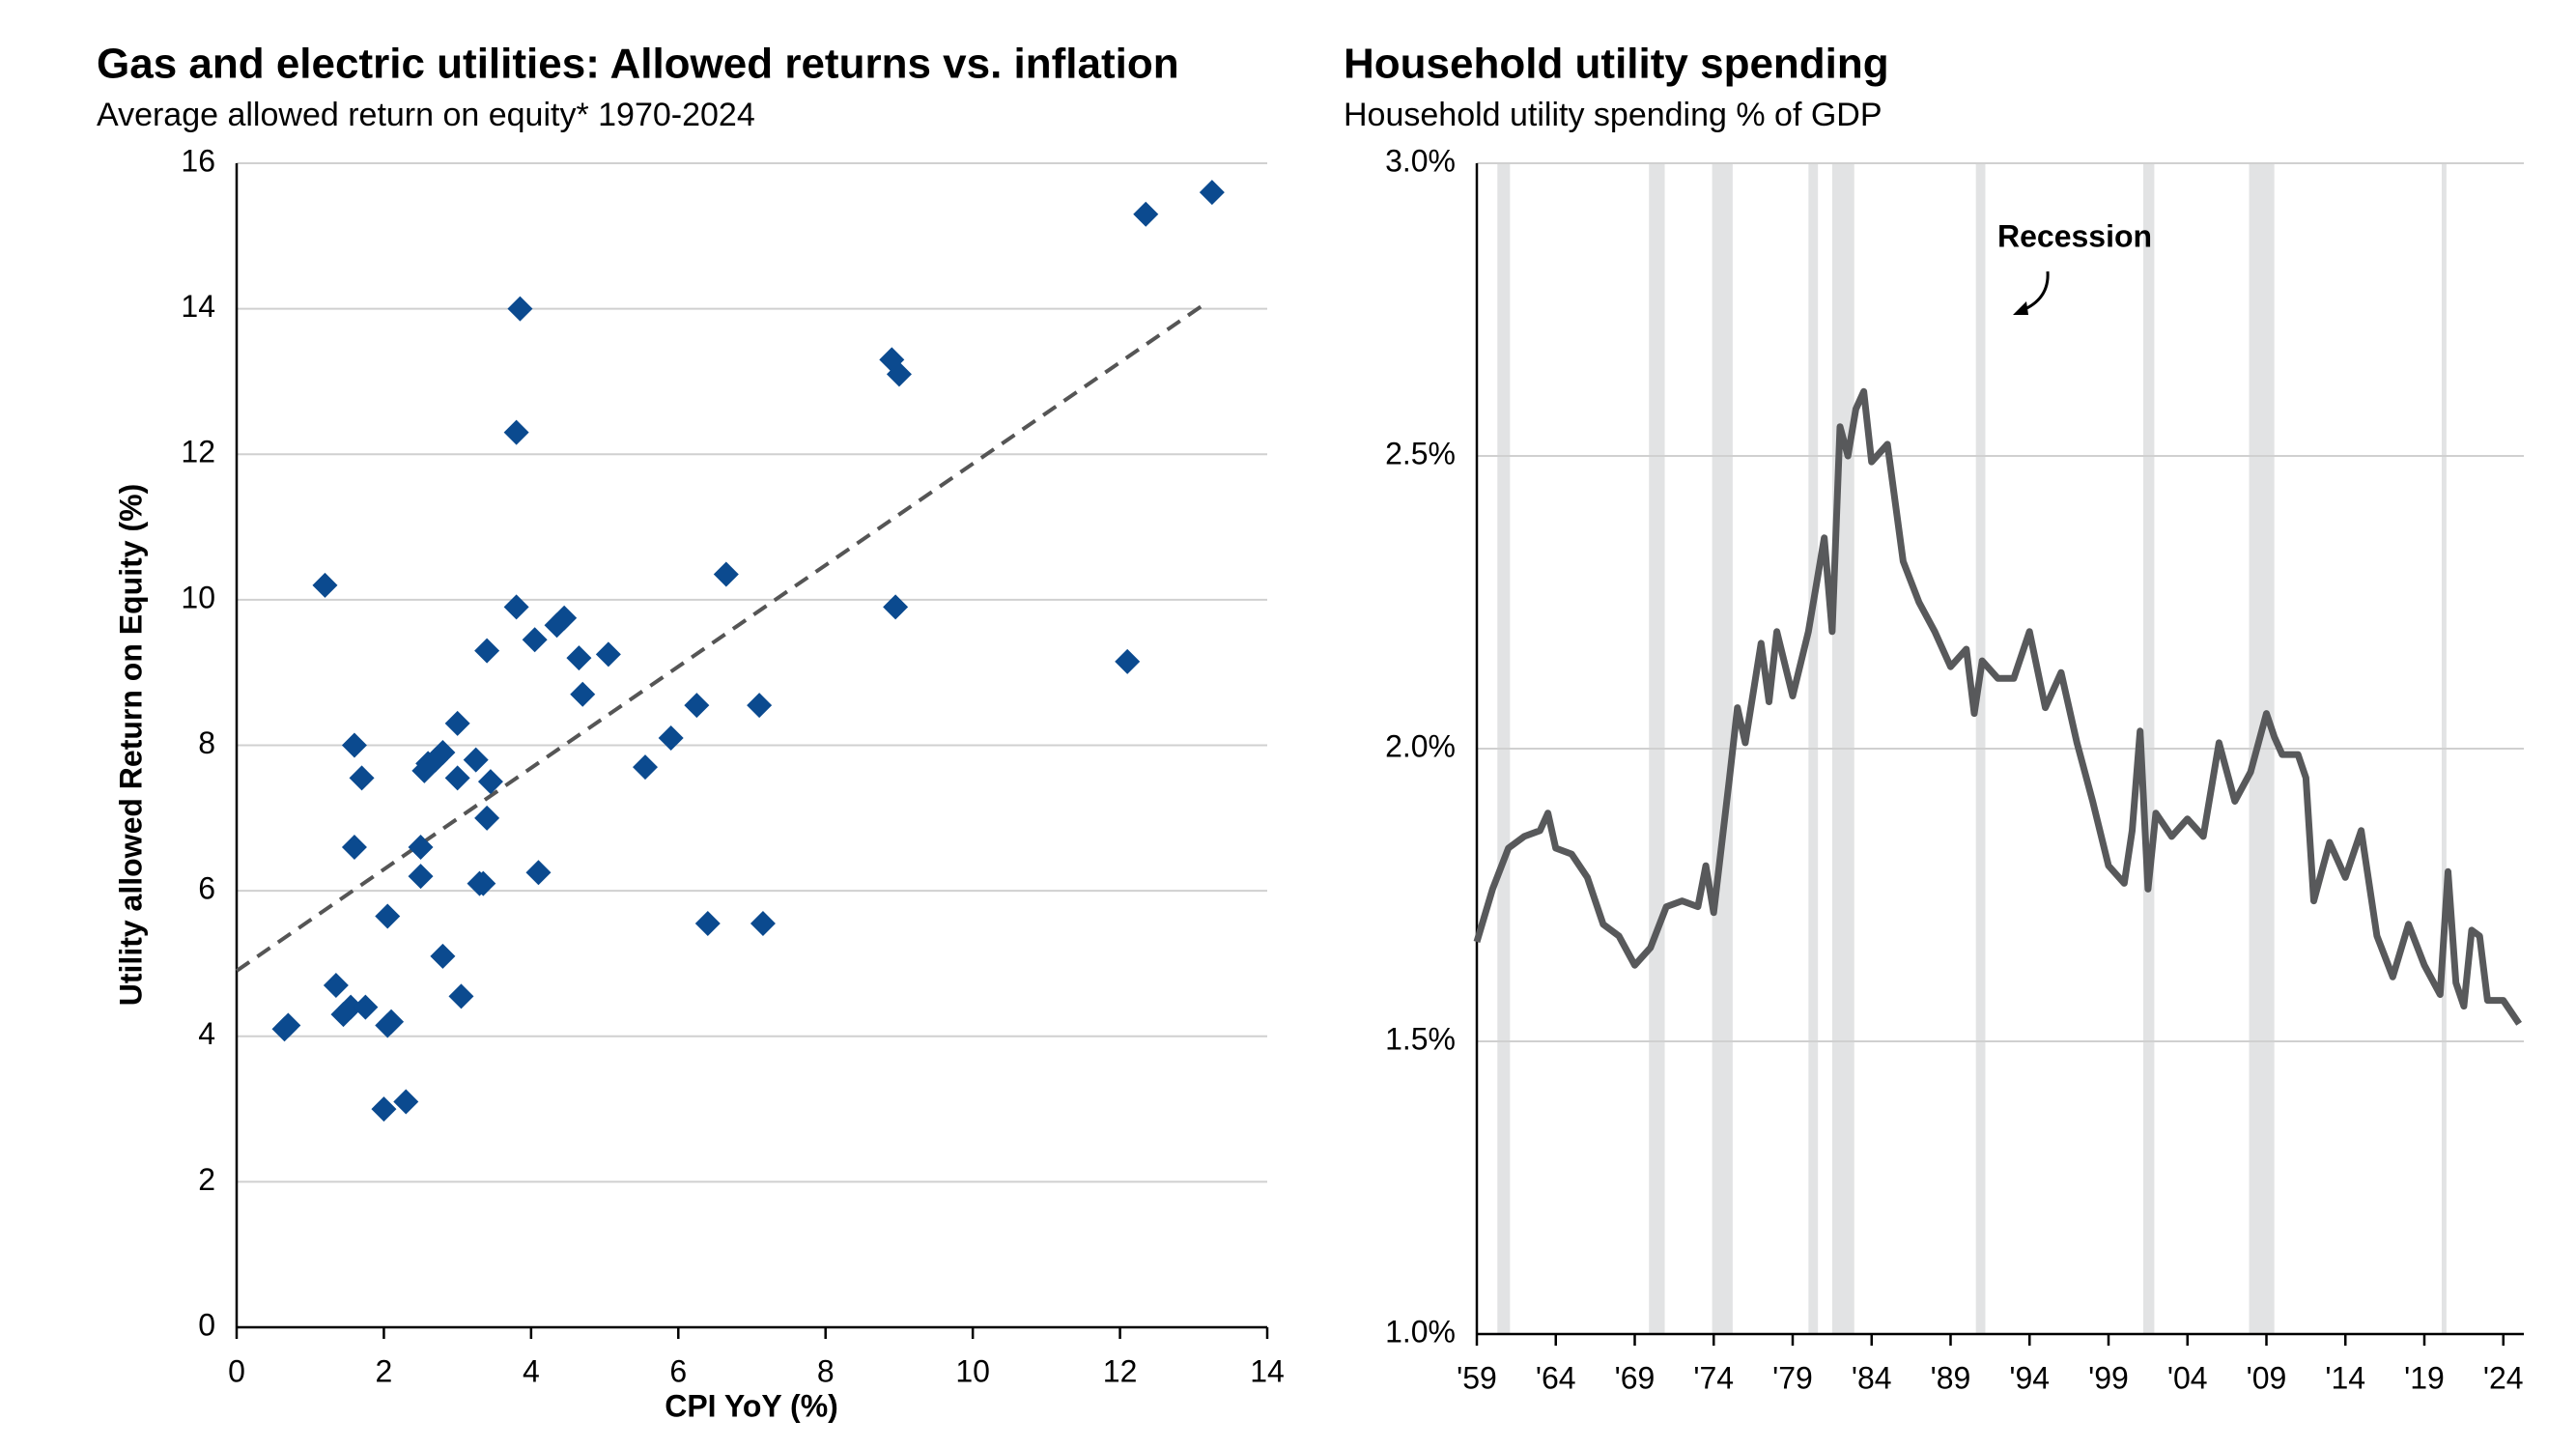 This screenshot has height=1449, width=2576. Describe the element at coordinates (1420, 1331) in the screenshot. I see `y-tick-label: 1.0%` at that location.